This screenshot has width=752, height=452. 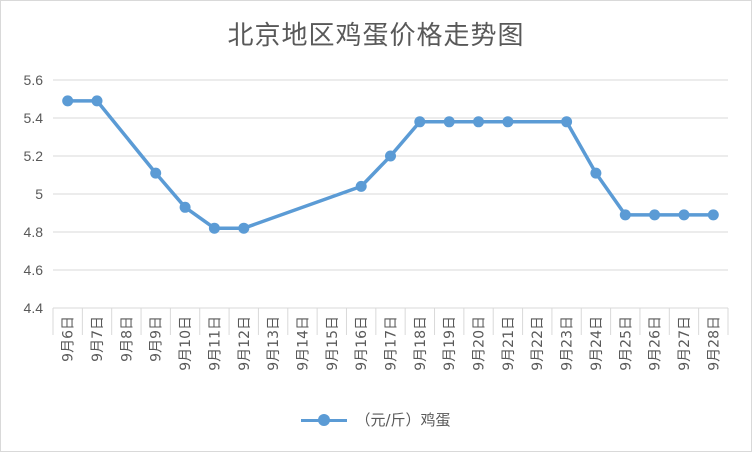 What do you see at coordinates (568, 343) in the screenshot?
I see `x-tick-label: 9月23日` at bounding box center [568, 343].